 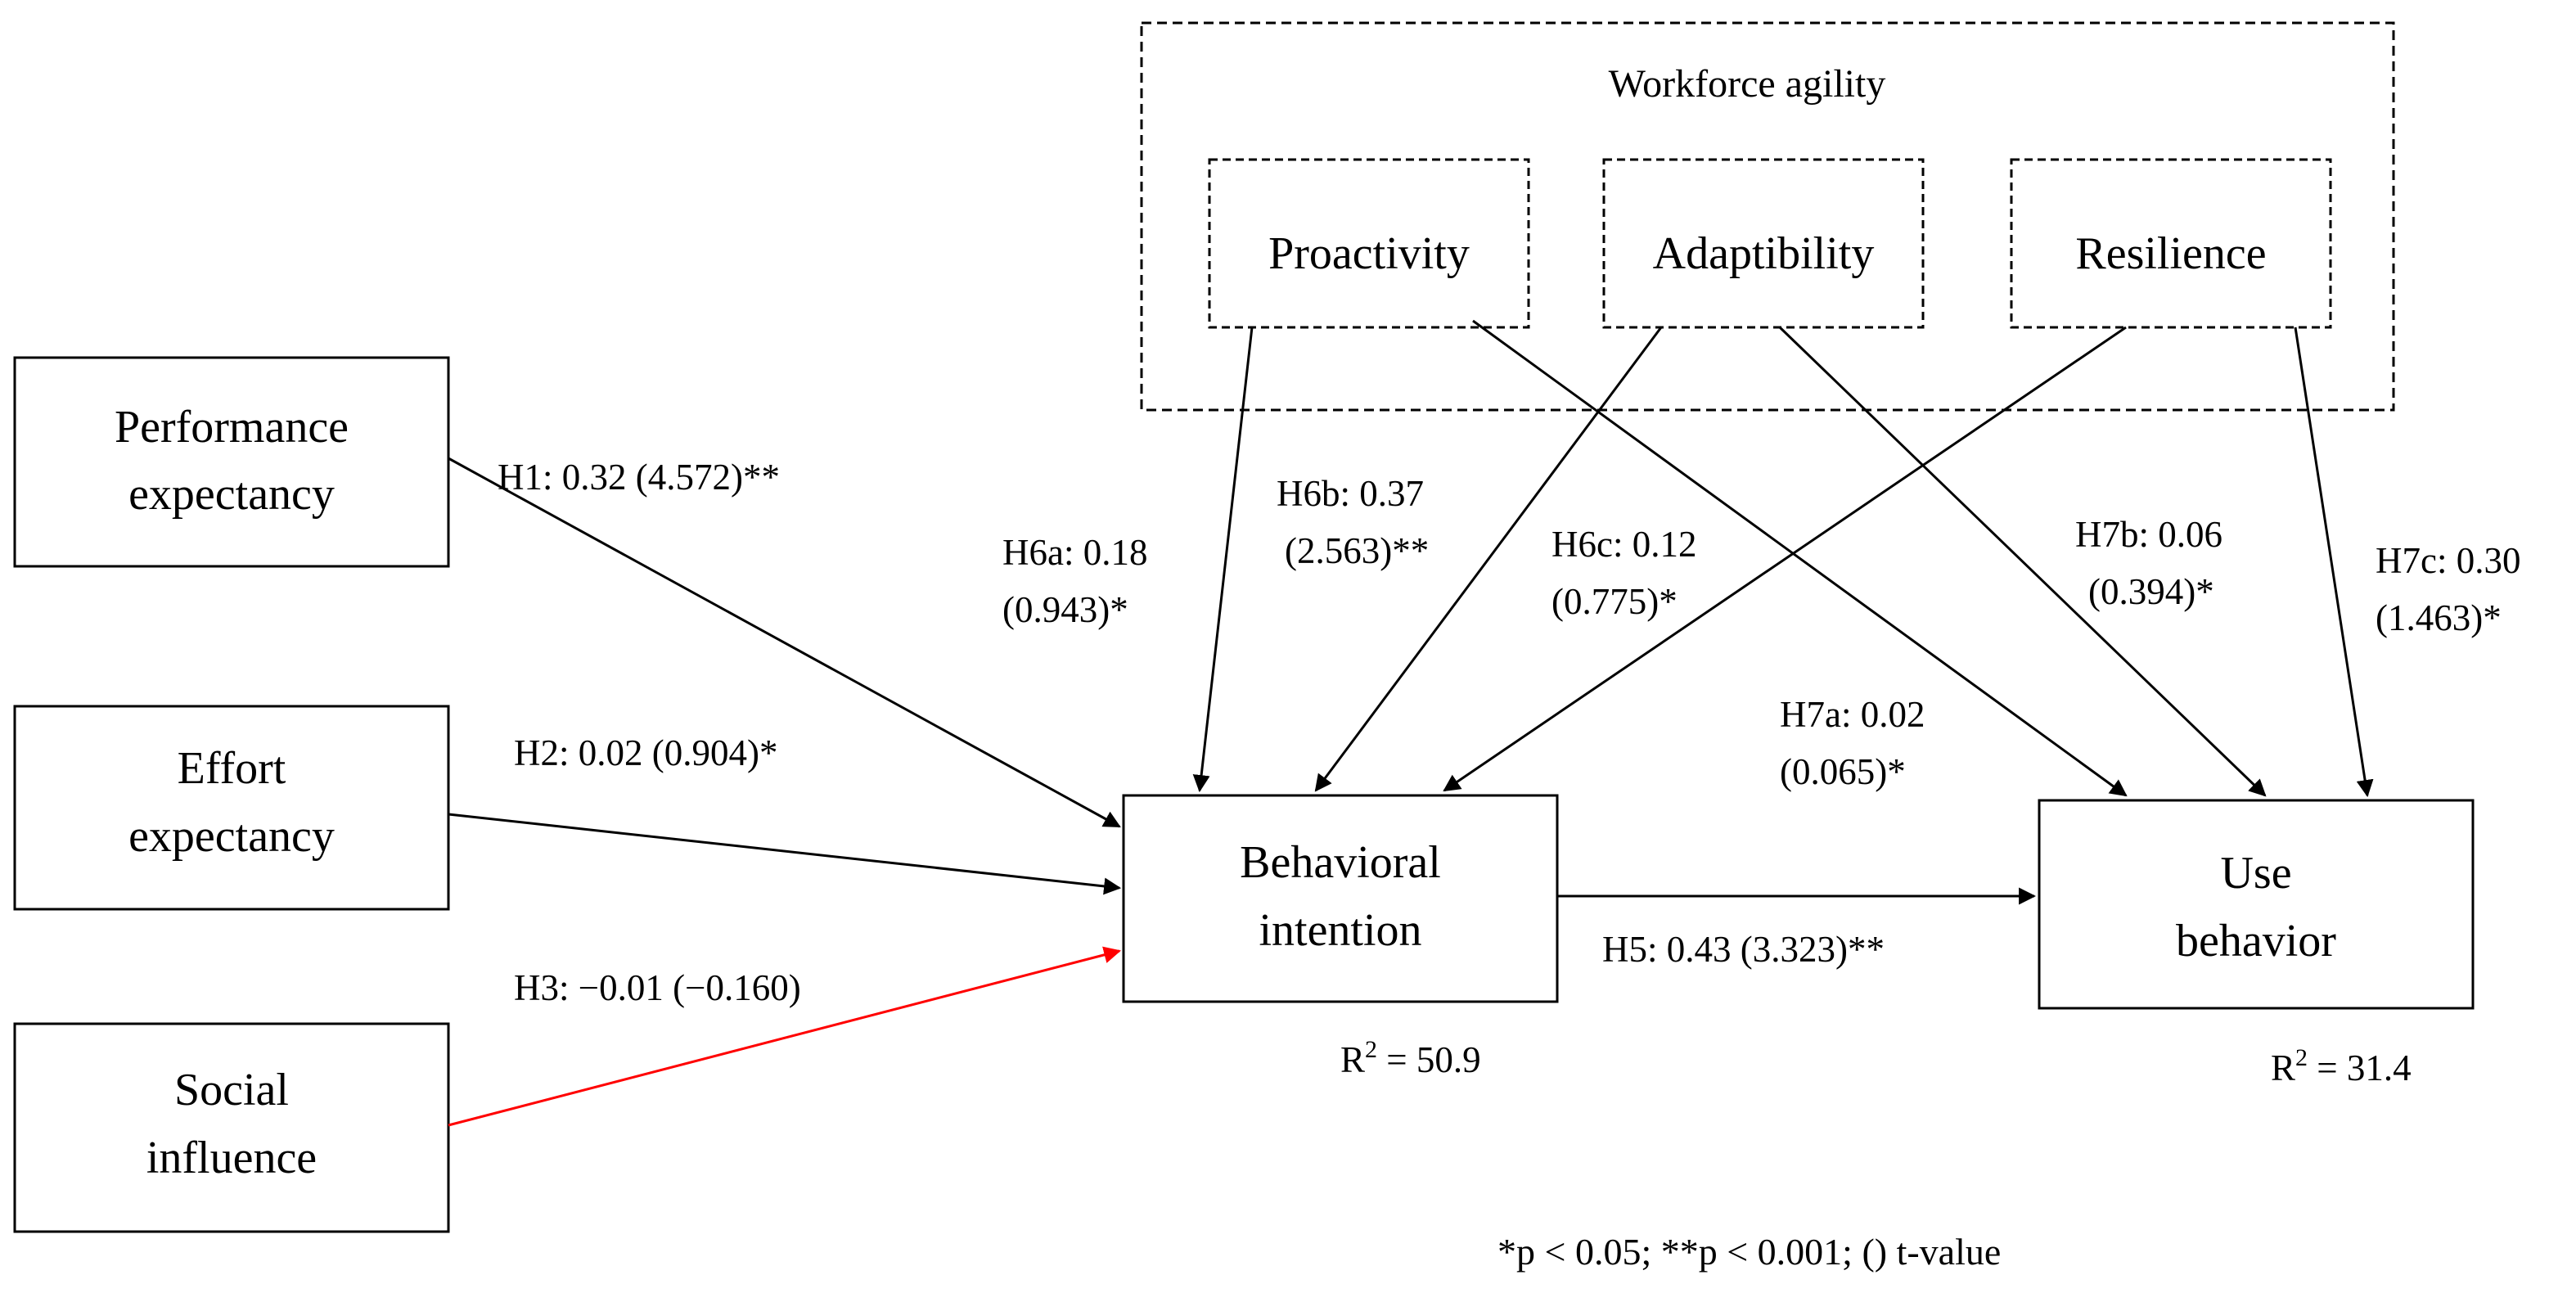 I want to click on h7a-arrow, so click(x=1800, y=558).